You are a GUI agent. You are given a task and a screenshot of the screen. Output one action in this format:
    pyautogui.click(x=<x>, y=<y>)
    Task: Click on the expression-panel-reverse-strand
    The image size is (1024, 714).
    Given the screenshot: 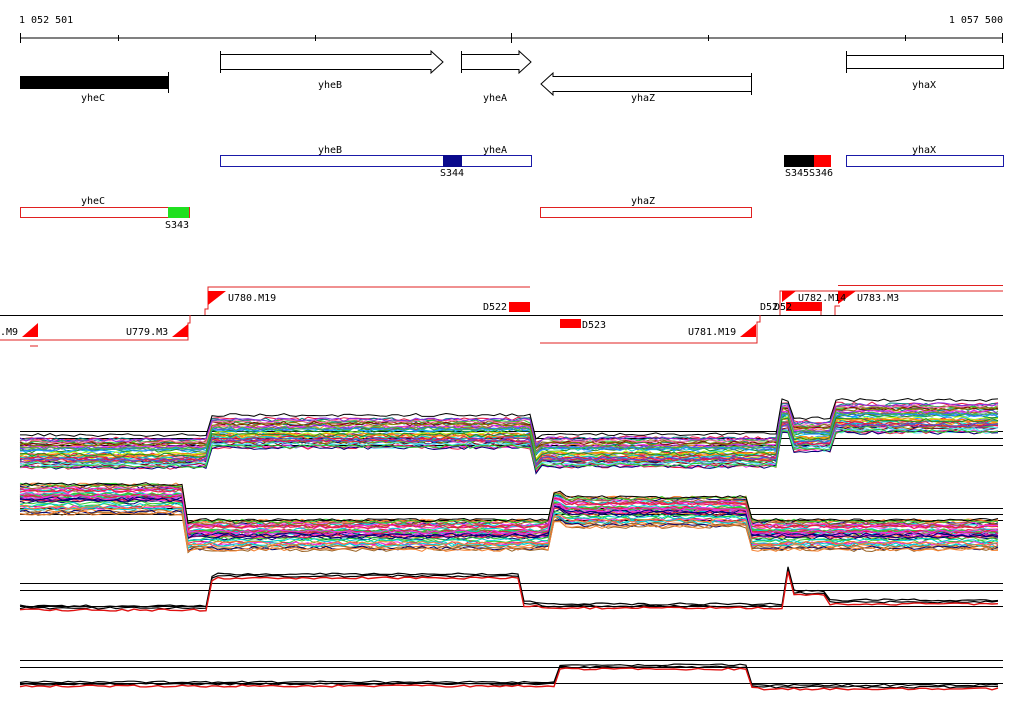 What is the action you would take?
    pyautogui.click(x=511, y=518)
    